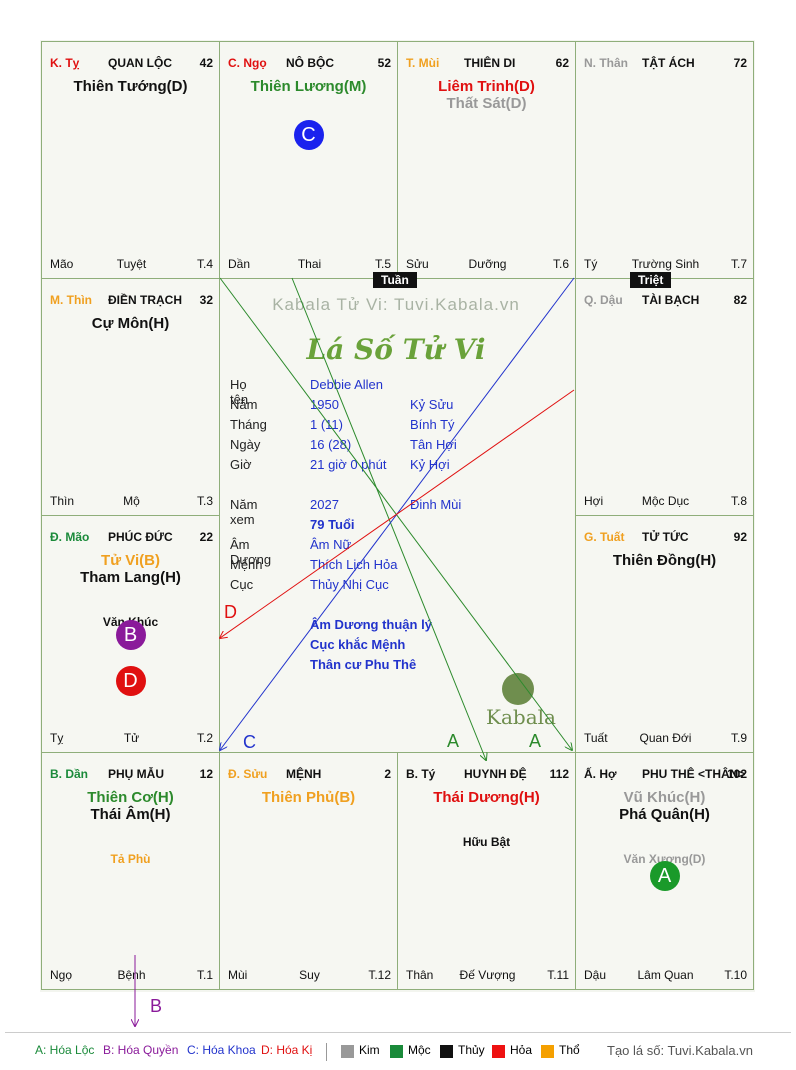 The height and width of the screenshot is (1070, 796). Describe the element at coordinates (396, 304) in the screenshot. I see `watermark: Kabala Tử Vi: Tuvi.Kabala.vn` at that location.